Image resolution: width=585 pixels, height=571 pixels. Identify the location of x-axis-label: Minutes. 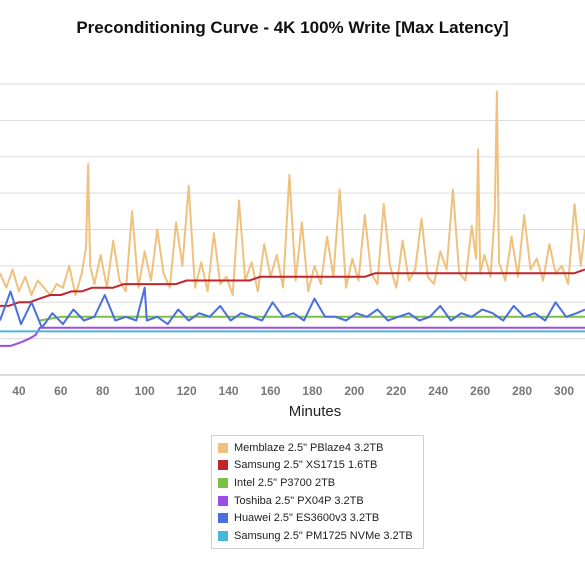
(315, 411).